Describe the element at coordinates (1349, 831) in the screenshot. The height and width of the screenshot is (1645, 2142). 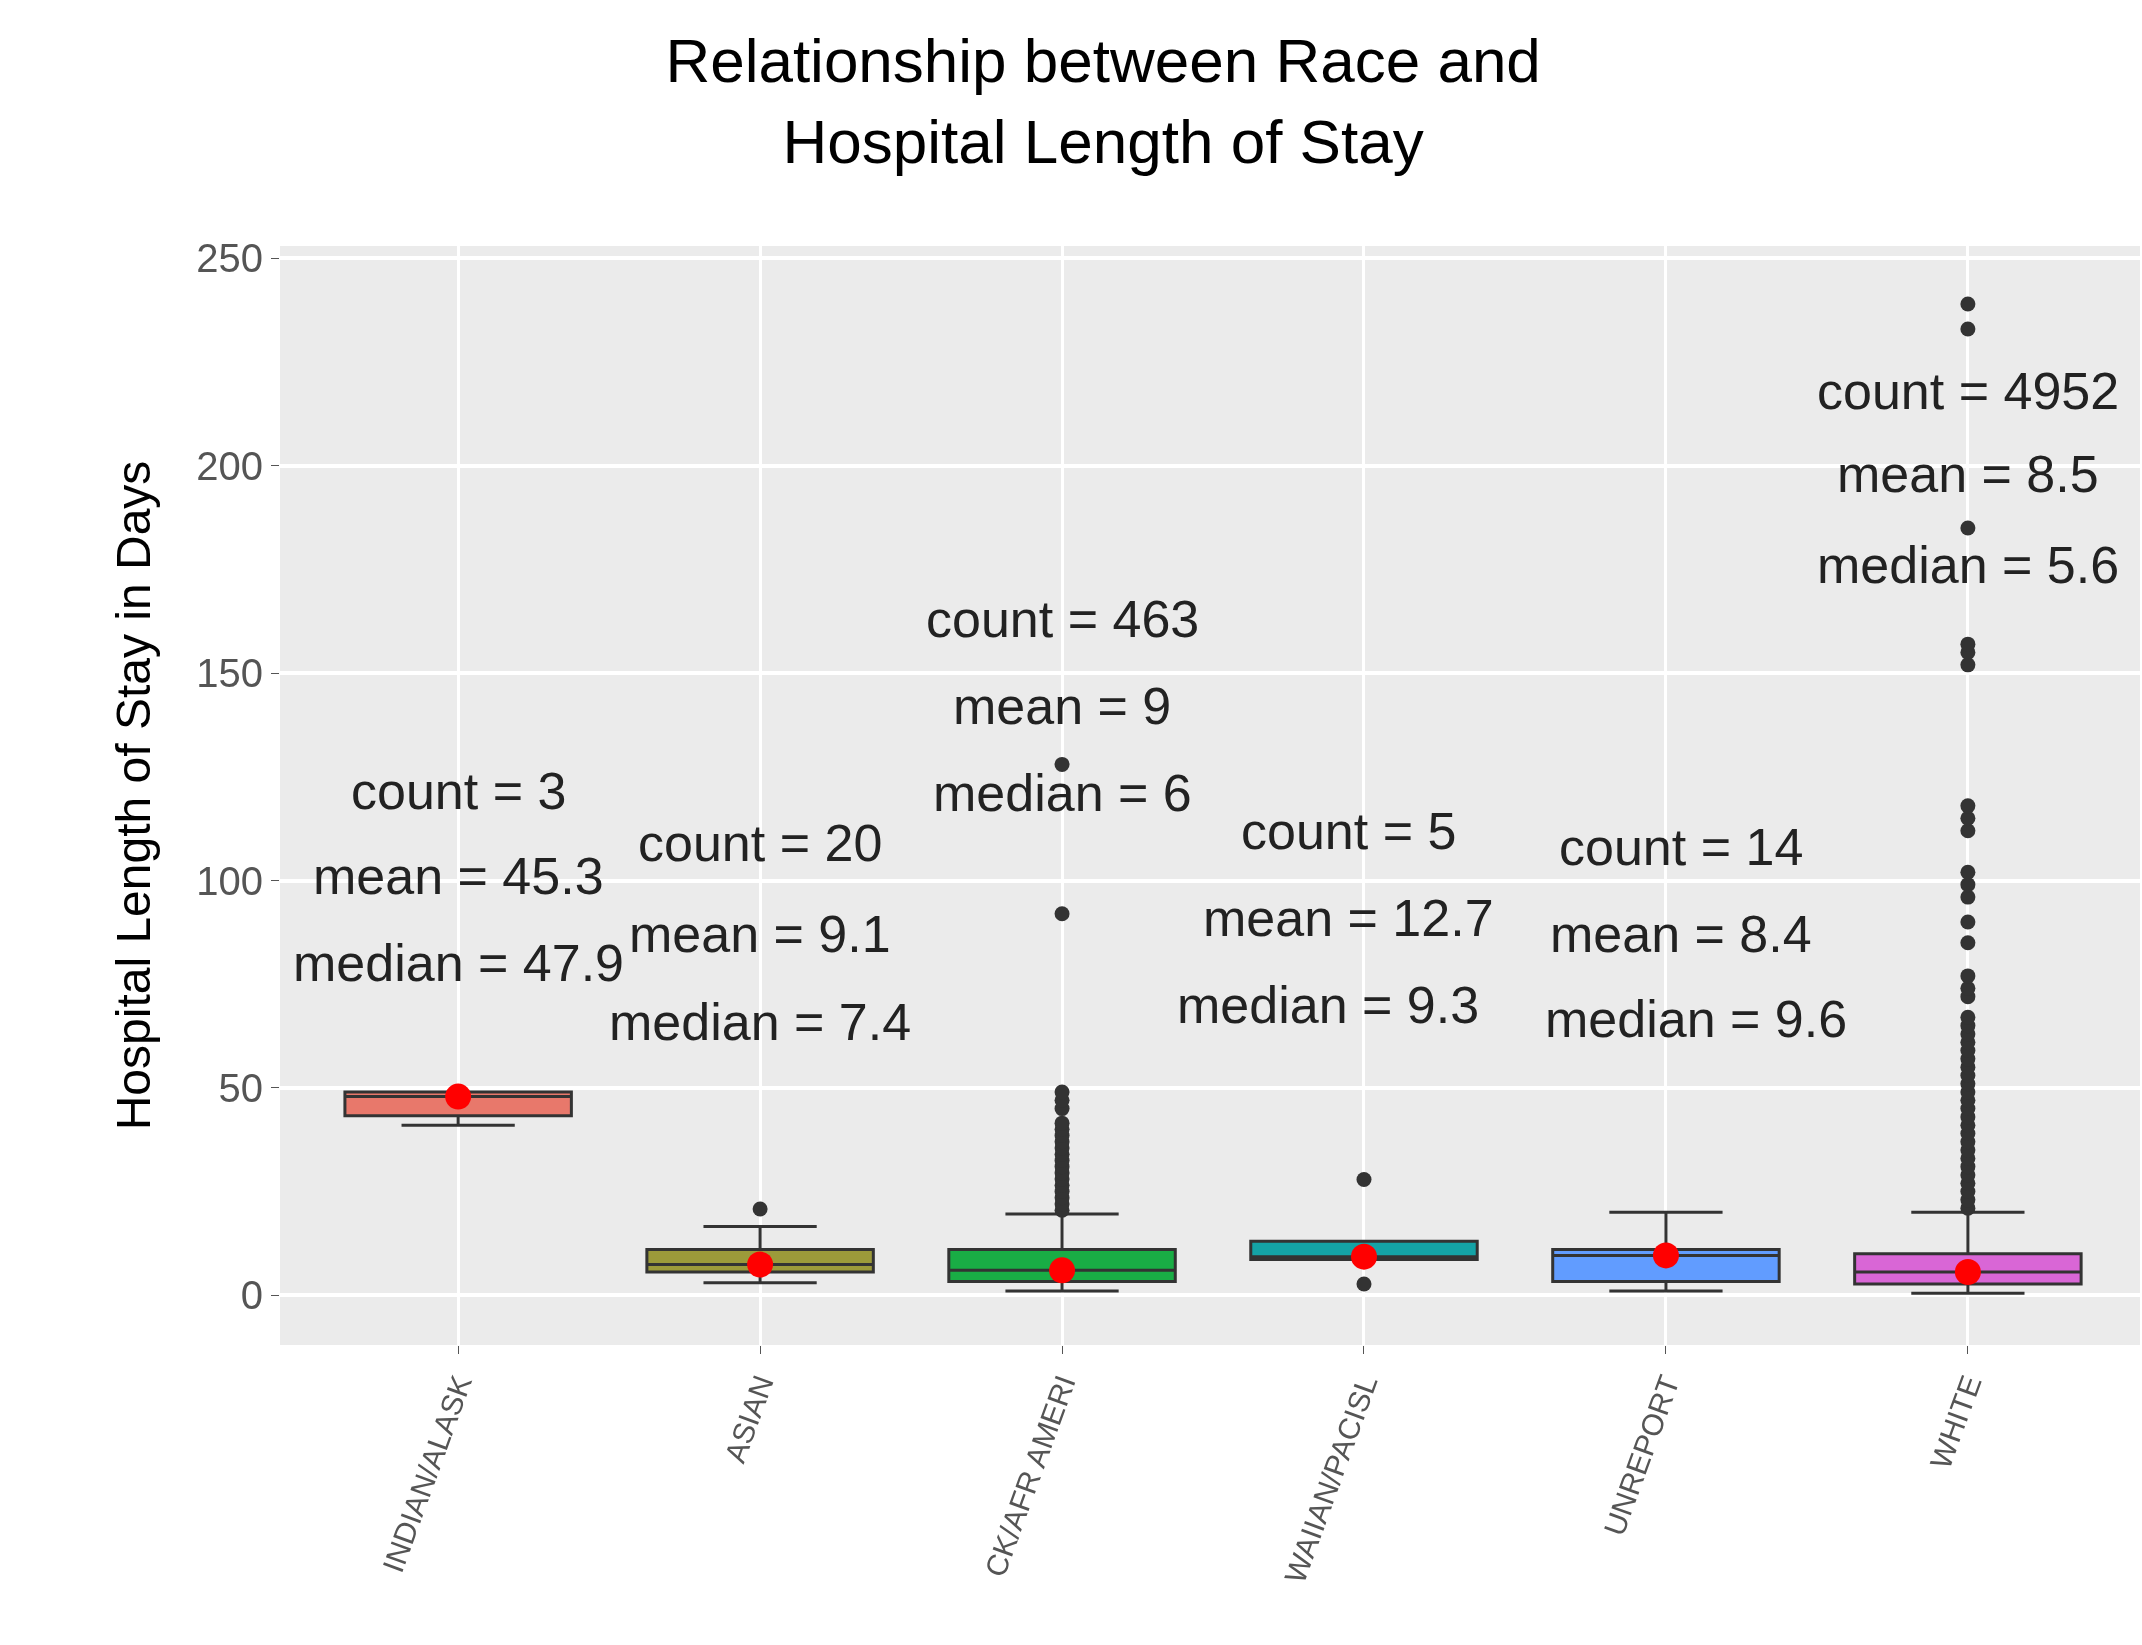
I see `annotation: count = 5` at that location.